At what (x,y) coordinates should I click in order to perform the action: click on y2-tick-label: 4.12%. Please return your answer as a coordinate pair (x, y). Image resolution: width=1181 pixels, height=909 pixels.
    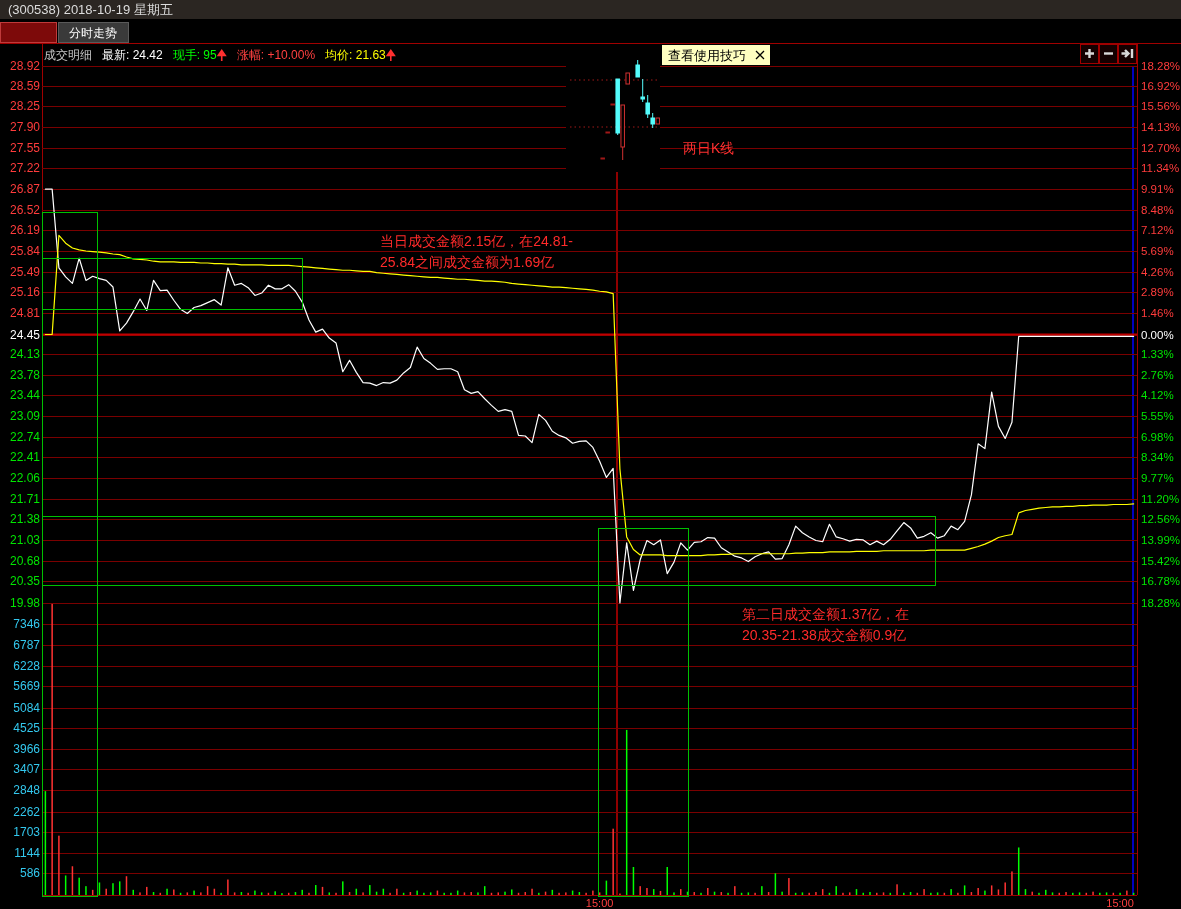
    Looking at the image, I should click on (1157, 395).